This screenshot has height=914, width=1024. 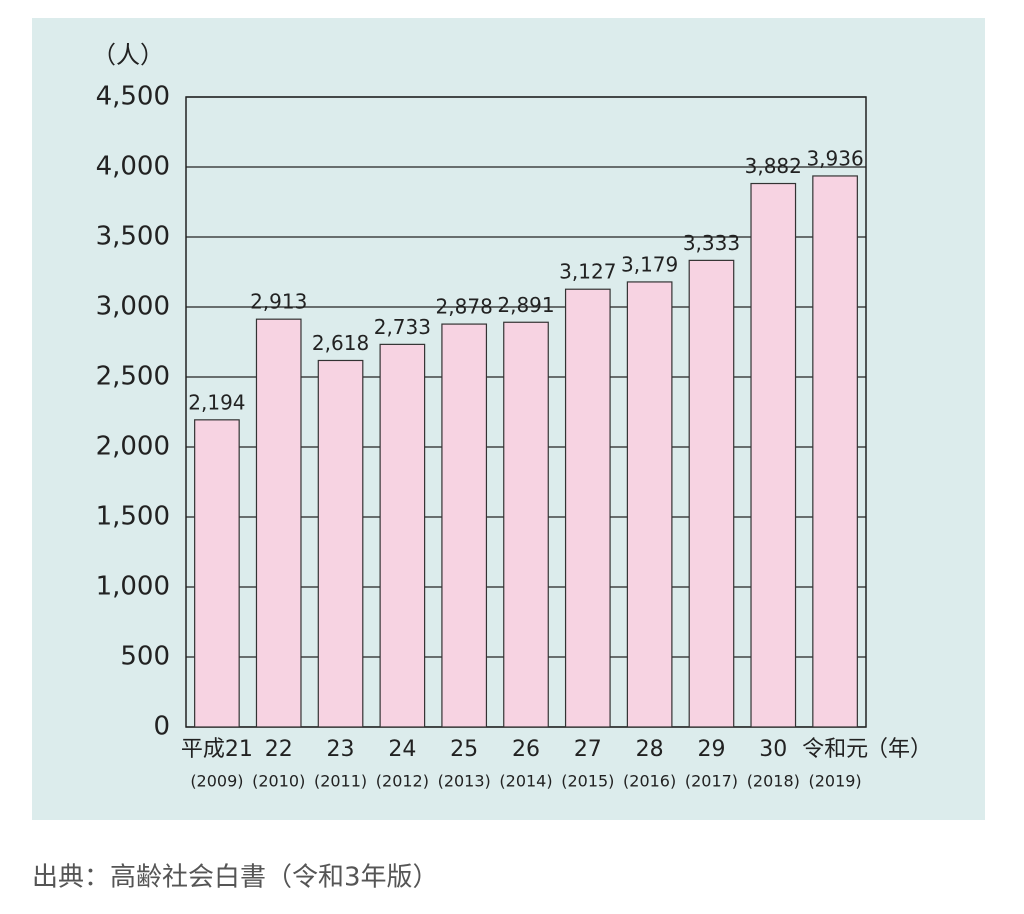 What do you see at coordinates (133, 307) in the screenshot?
I see `y-tick-label: 3,000` at bounding box center [133, 307].